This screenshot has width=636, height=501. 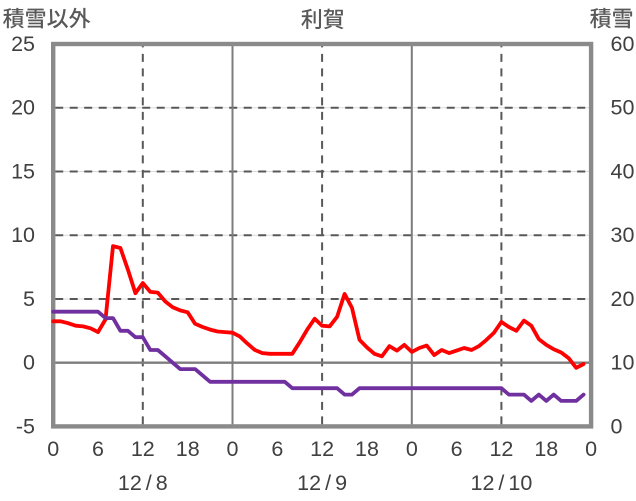 What do you see at coordinates (623, 235) in the screenshot?
I see `svg-text: 30` at bounding box center [623, 235].